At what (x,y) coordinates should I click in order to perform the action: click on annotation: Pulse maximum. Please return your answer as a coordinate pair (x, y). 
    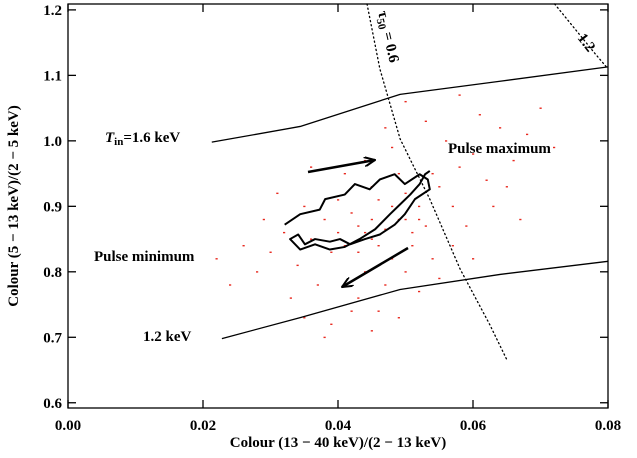
    Looking at the image, I should click on (499, 149).